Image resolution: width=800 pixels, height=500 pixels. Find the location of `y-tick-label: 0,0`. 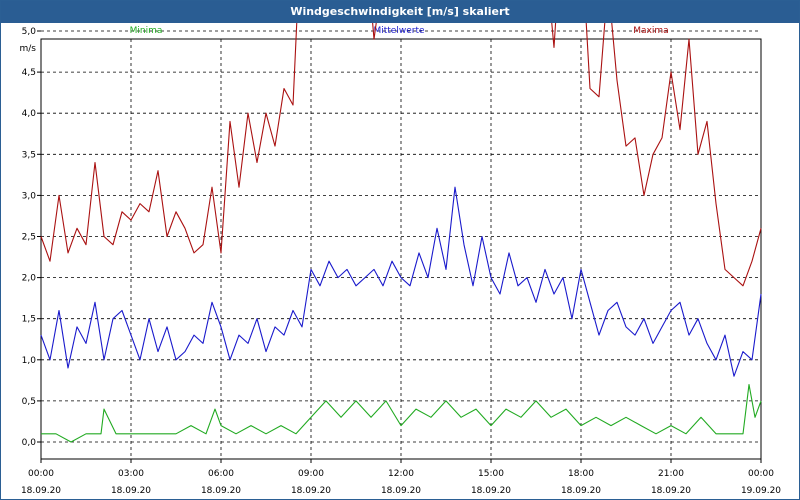

y-tick-label: 0,0 is located at coordinates (29, 443).